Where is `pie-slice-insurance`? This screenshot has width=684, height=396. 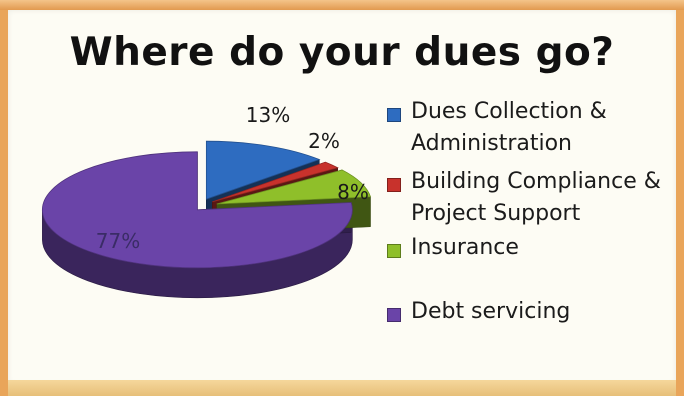
pie-slice-insurance is located at coordinates (294, 187).